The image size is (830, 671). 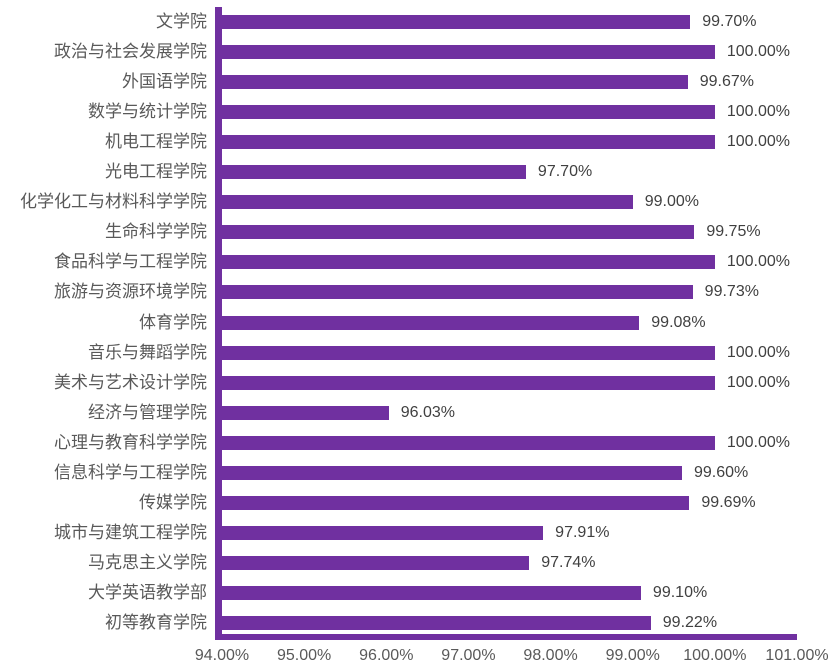 What do you see at coordinates (173, 322) in the screenshot?
I see `category-label: 体育学院` at bounding box center [173, 322].